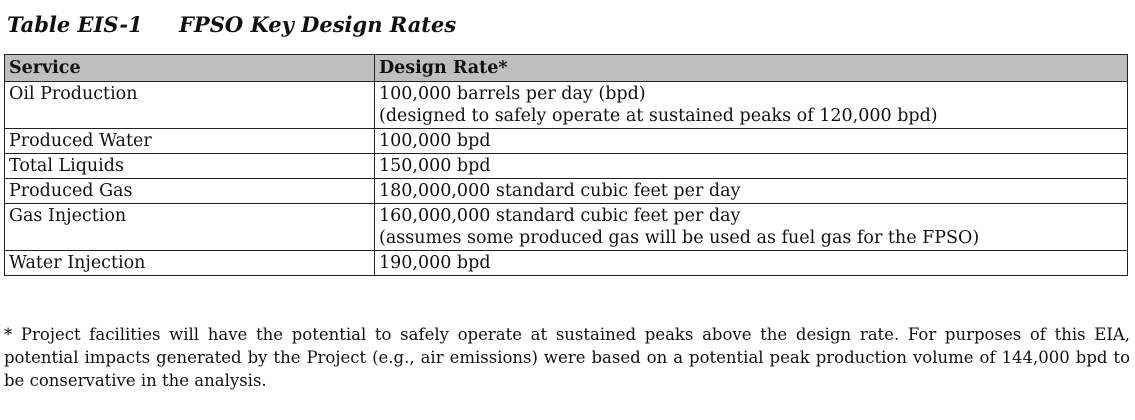 Image resolution: width=1135 pixels, height=420 pixels. I want to click on rate-line: 100,000 bpd, so click(435, 141).